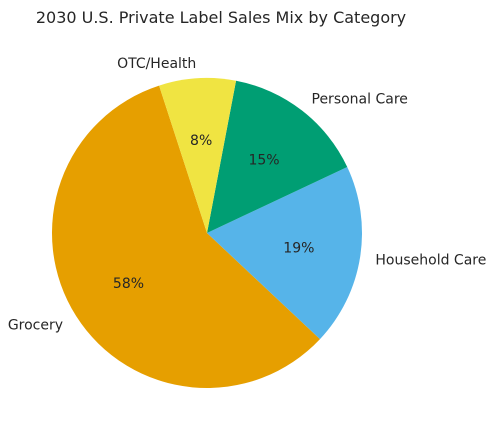 The width and height of the screenshot is (499, 438). Describe the element at coordinates (35, 325) in the screenshot. I see `slice-label-grocery: Grocery` at that location.